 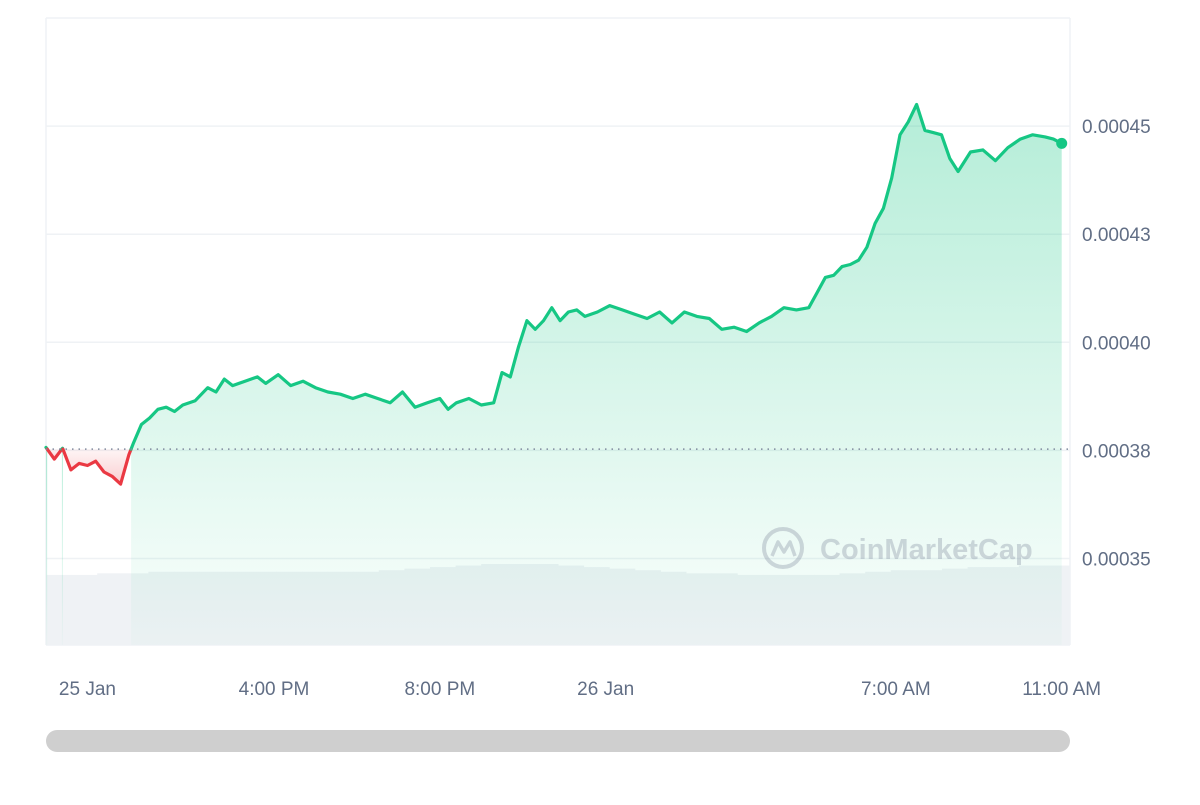 What do you see at coordinates (1116, 560) in the screenshot?
I see `y-tick-label: 0.00035` at bounding box center [1116, 560].